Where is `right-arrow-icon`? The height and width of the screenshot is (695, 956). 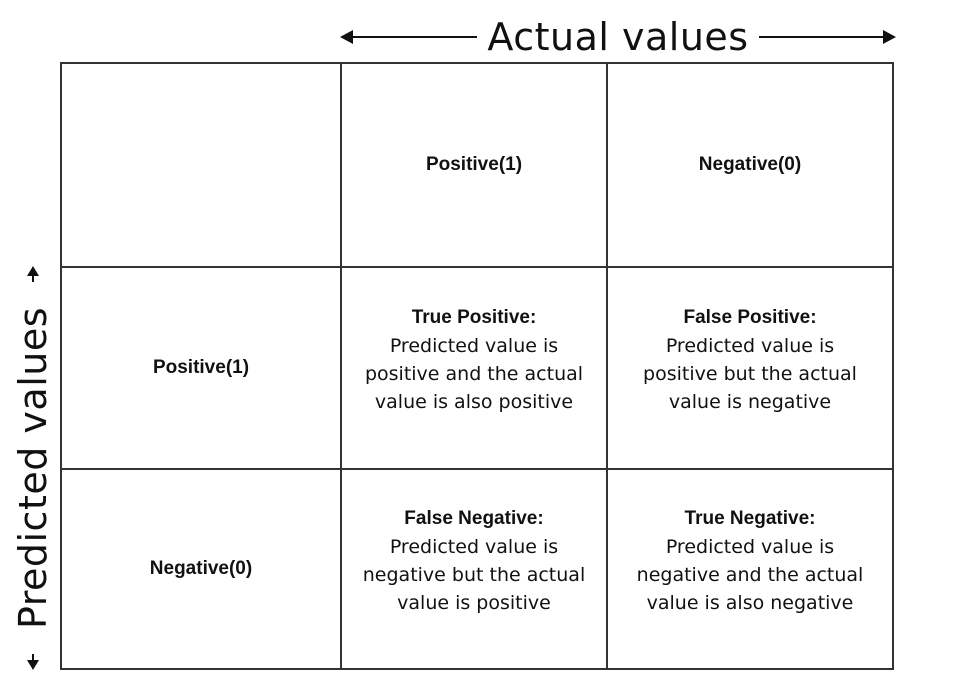
right-arrow-icon is located at coordinates (827, 37).